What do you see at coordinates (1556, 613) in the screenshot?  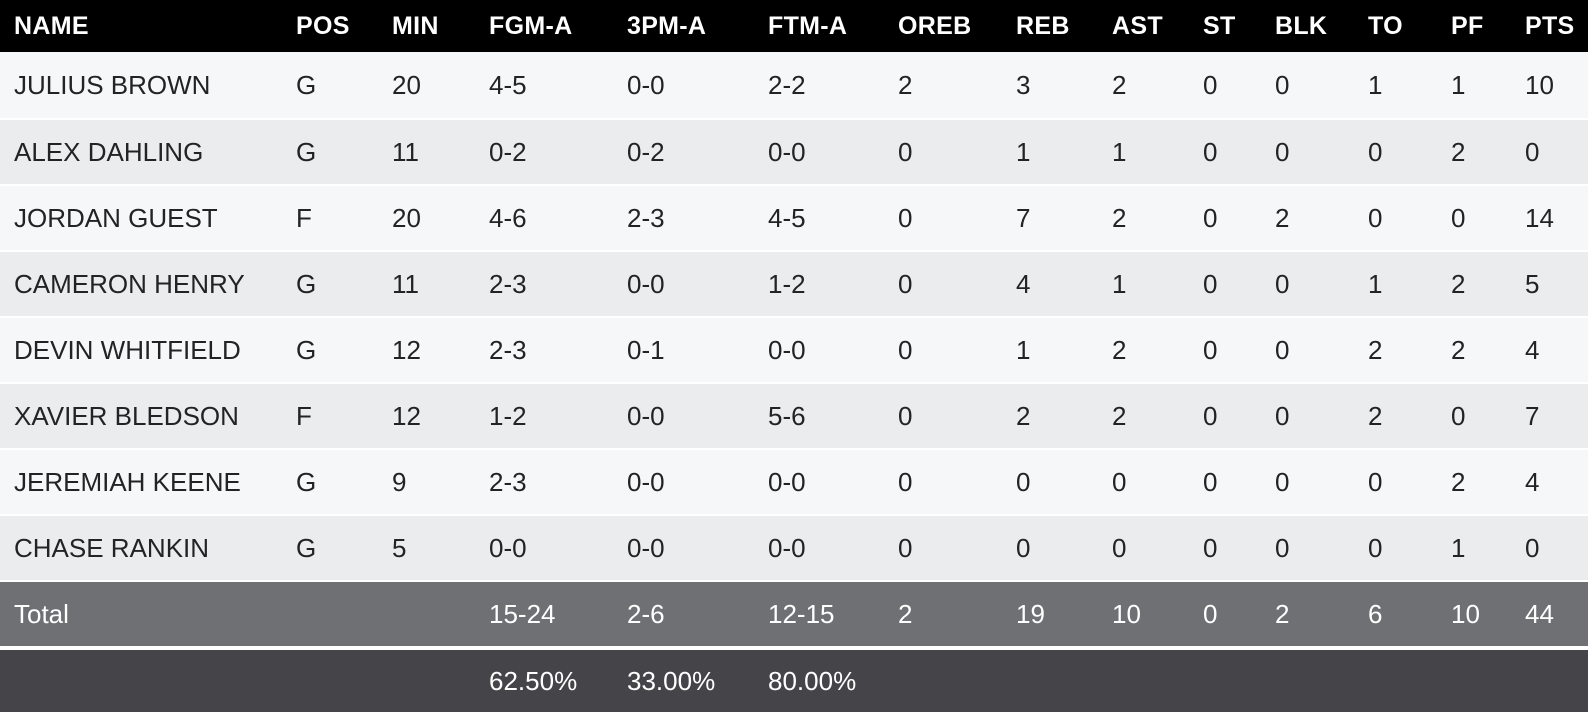 I see `total-stat-cell: 44` at bounding box center [1556, 613].